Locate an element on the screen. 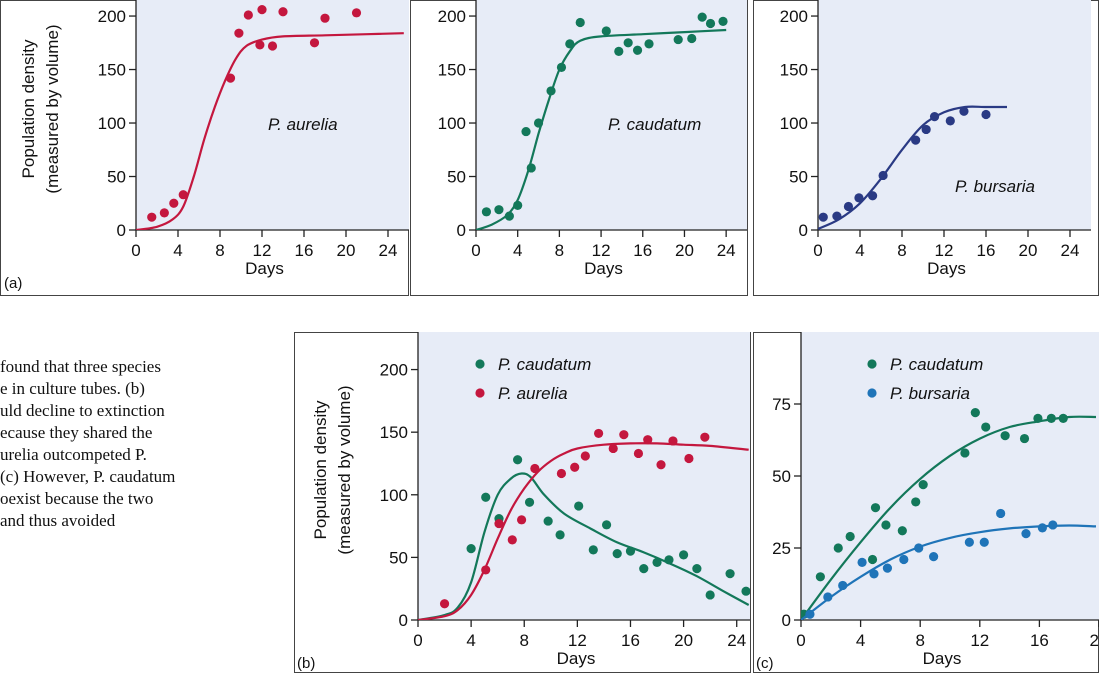 The height and width of the screenshot is (673, 1099). caption-line: oexist because the two is located at coordinates (77, 498).